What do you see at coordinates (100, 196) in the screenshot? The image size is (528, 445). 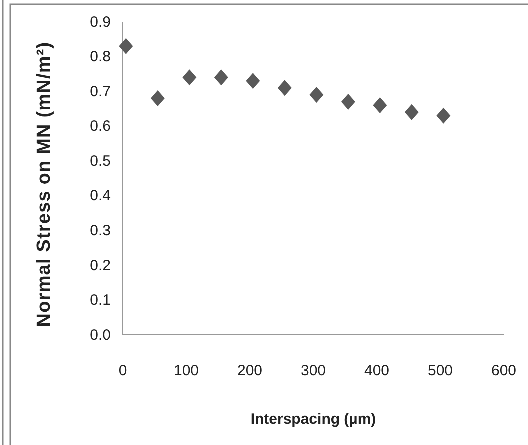 I see `y-tick-label: 0.4` at bounding box center [100, 196].